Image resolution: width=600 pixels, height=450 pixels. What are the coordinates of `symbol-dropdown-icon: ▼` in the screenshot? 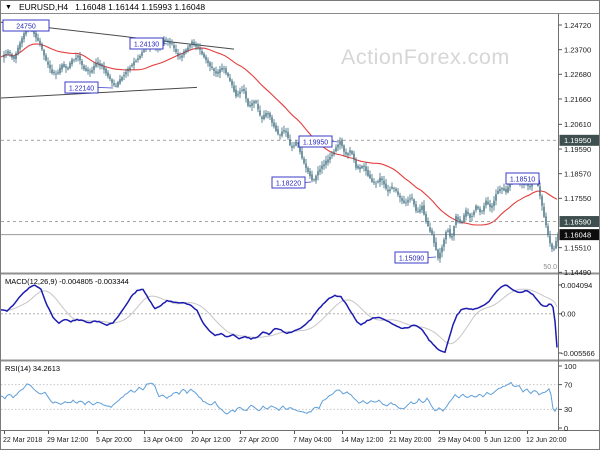 It's located at (8, 7).